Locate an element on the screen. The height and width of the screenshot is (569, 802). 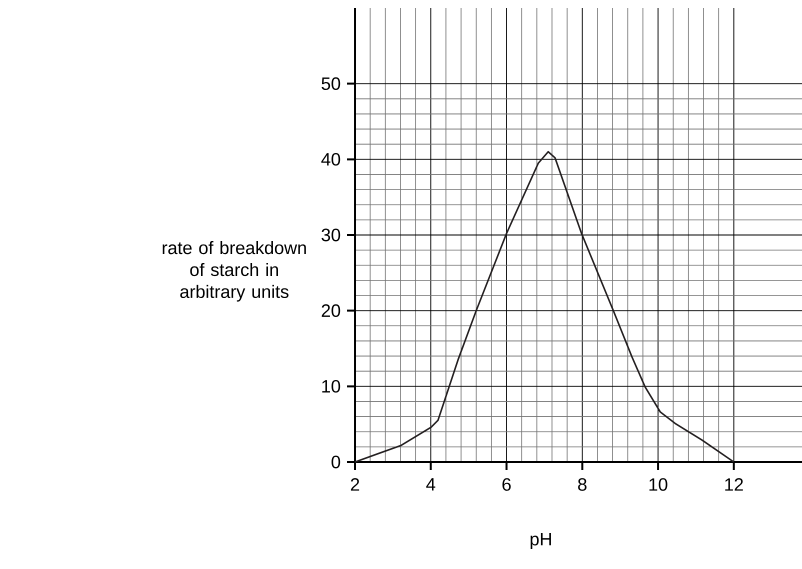
y-tick-label: 20 is located at coordinates (331, 310).